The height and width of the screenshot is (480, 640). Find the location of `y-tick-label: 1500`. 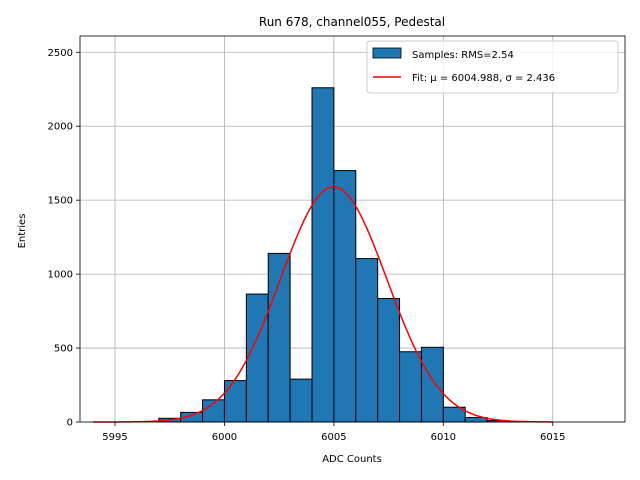

y-tick-label: 1500 is located at coordinates (60, 201).